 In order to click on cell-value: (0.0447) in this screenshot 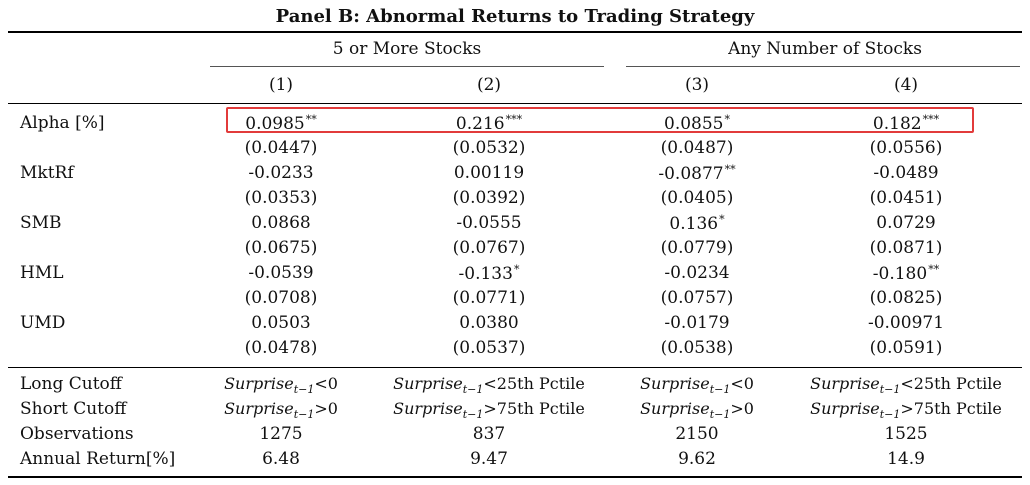, I will do `click(281, 148)`.